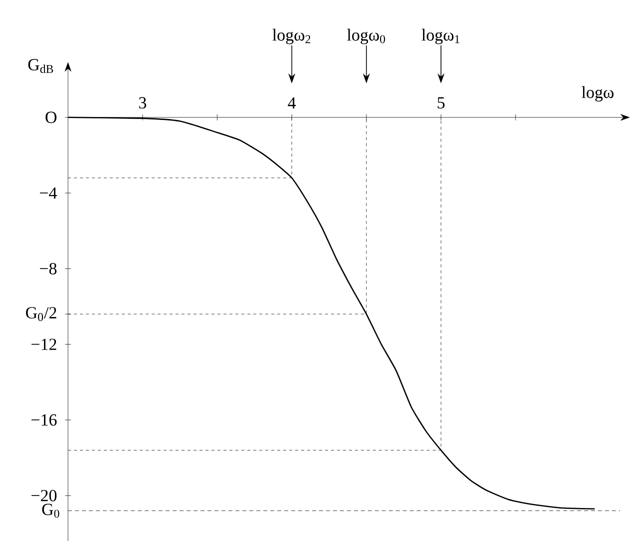 The height and width of the screenshot is (541, 630). I want to click on y-tick-label: G$_{0}$/2, so click(41, 314).